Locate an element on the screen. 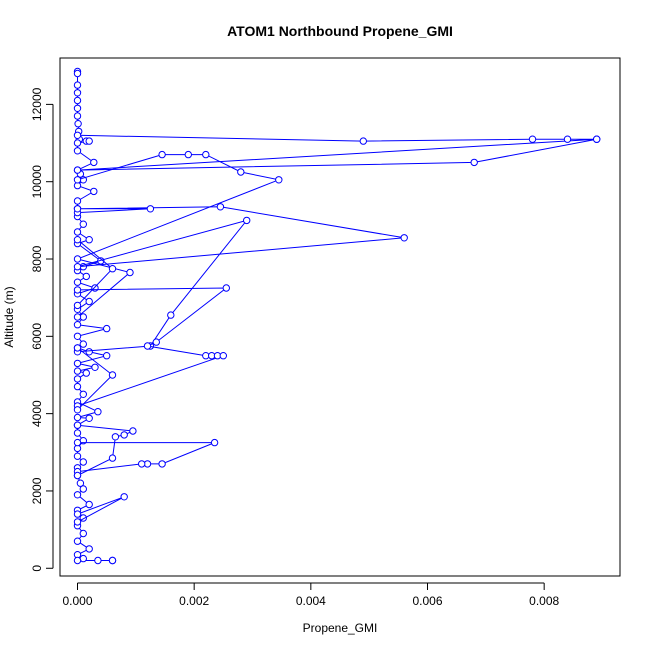 This screenshot has height=650, width=650. y-tick-label: 6000 is located at coordinates (37, 336).